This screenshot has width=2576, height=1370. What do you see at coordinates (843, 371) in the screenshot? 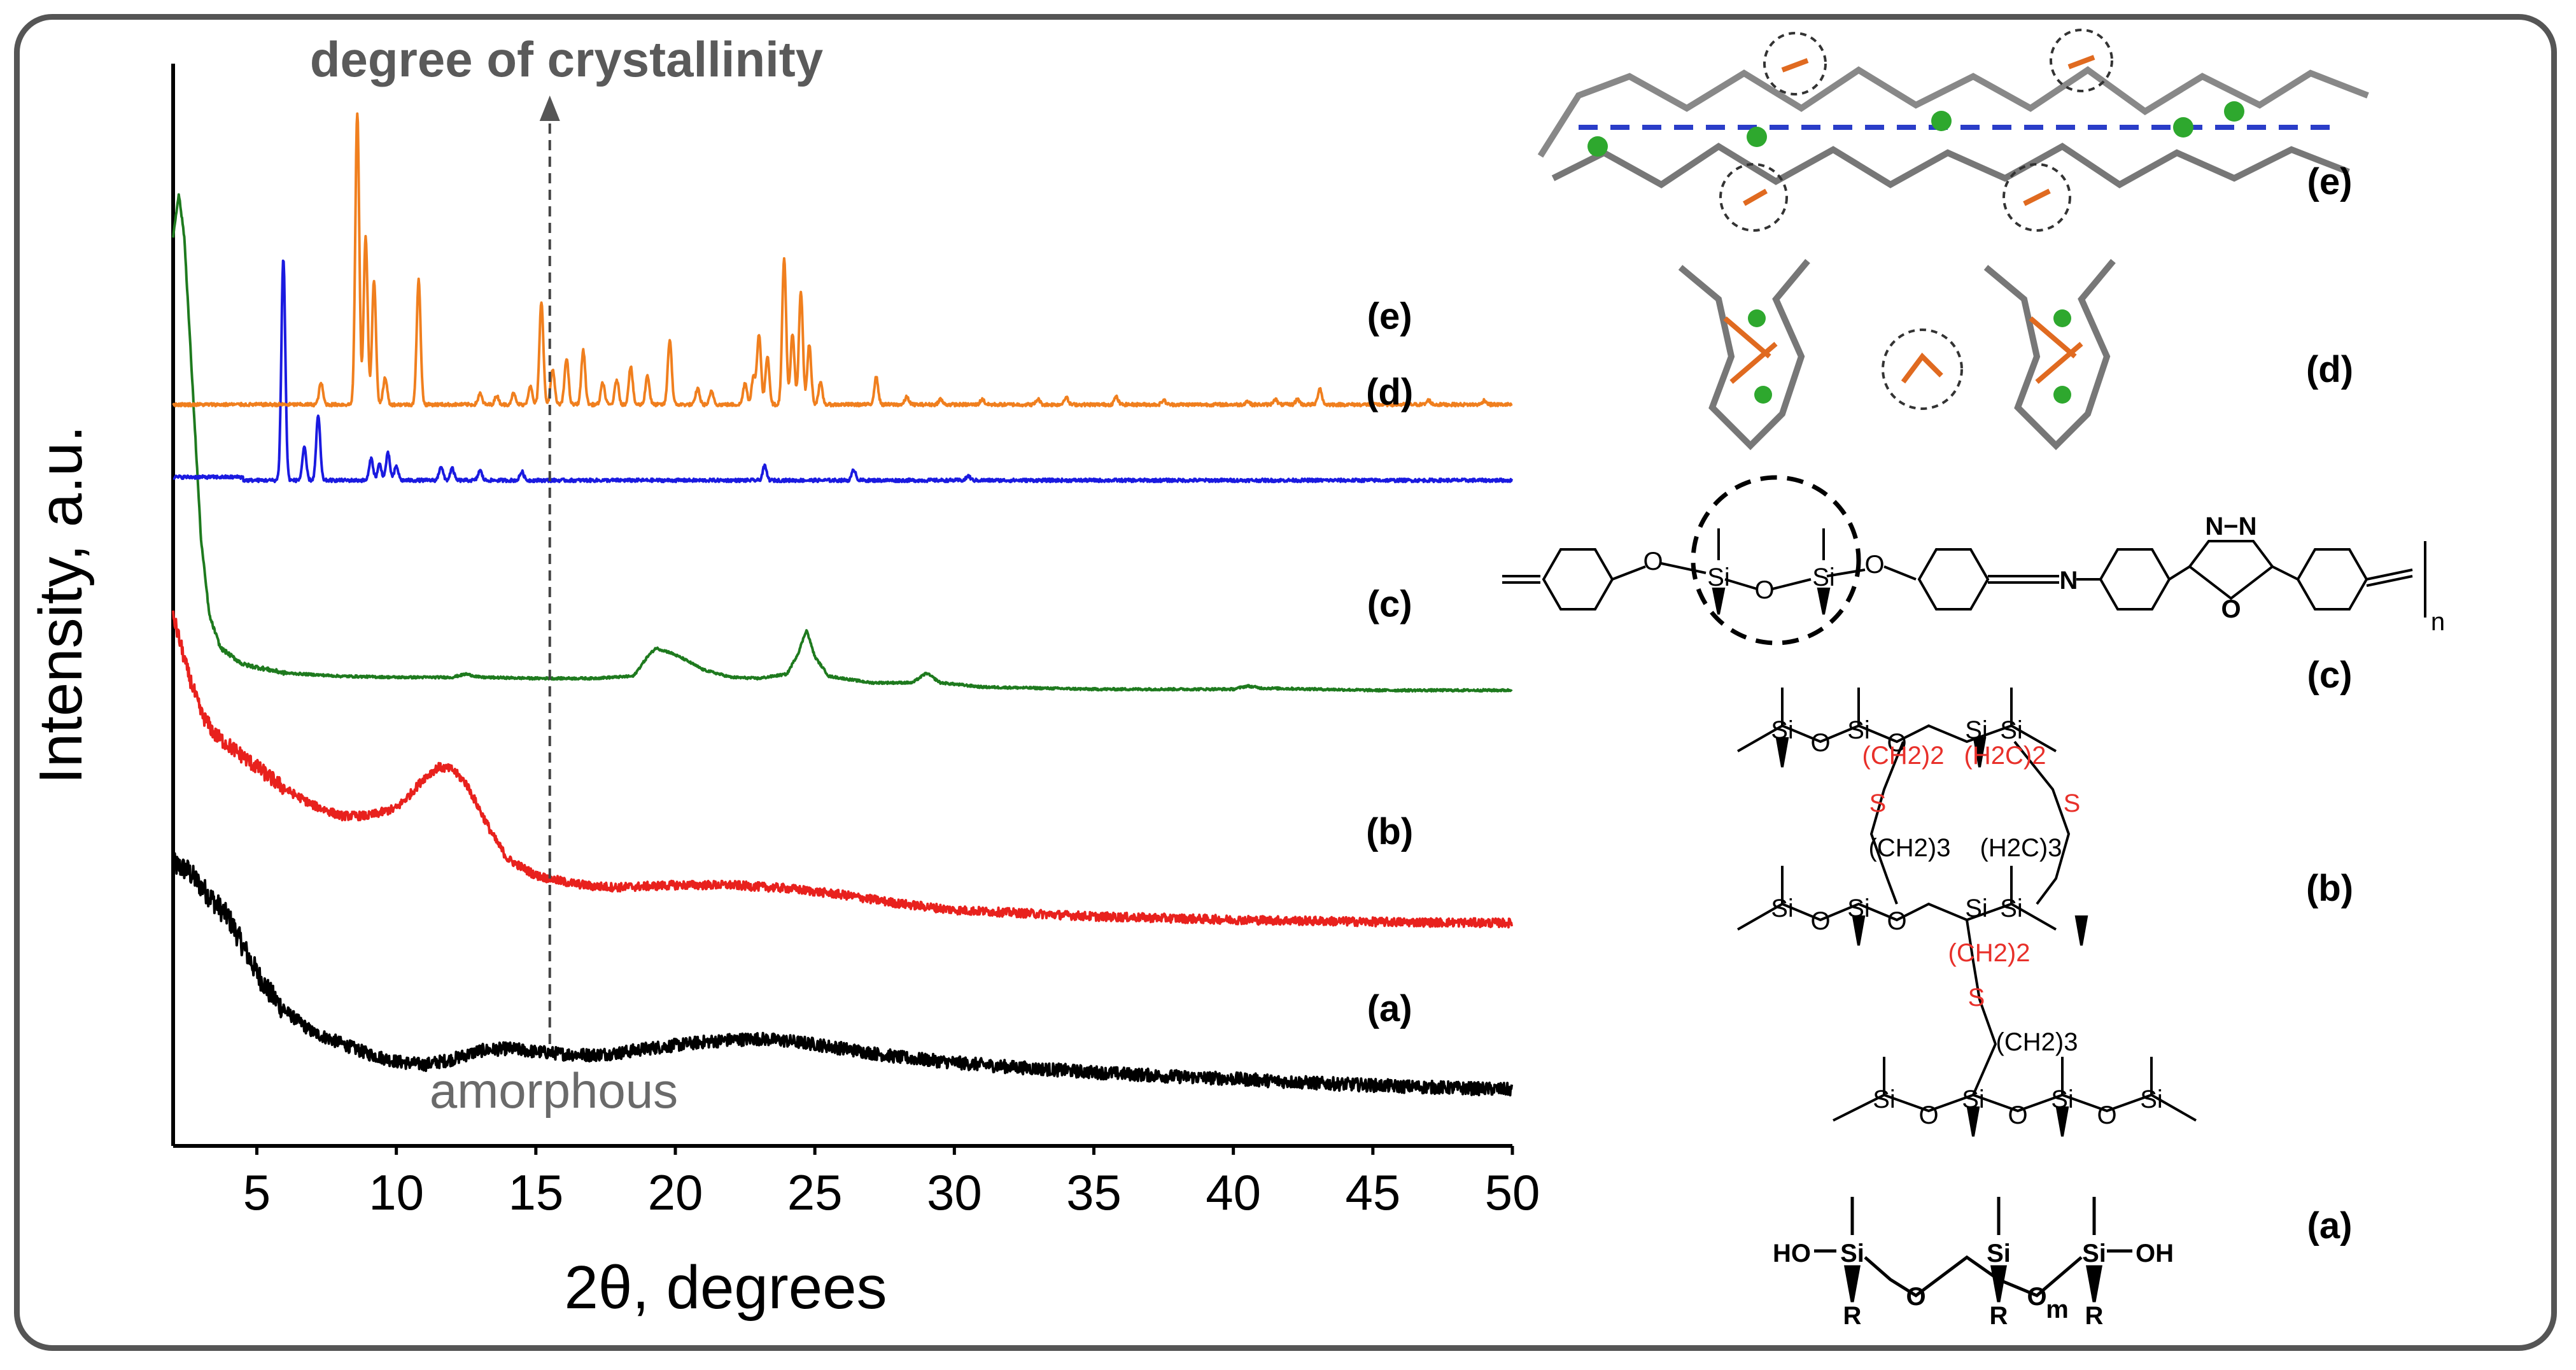
I see `series-line-d` at bounding box center [843, 371].